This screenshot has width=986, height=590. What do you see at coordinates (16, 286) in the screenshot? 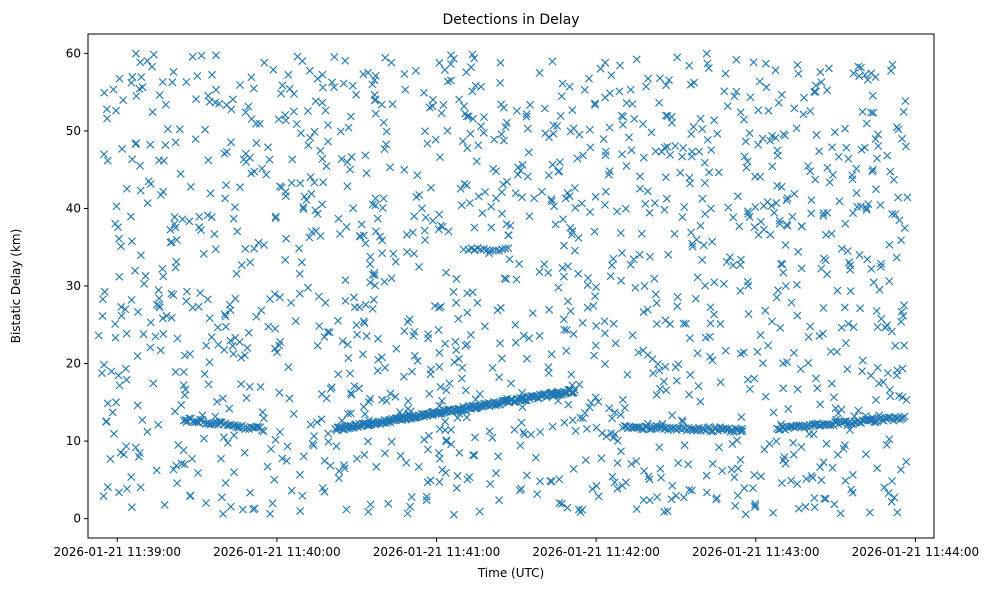
I see `y-axis-label: Bistatic Delay (km)` at bounding box center [16, 286].